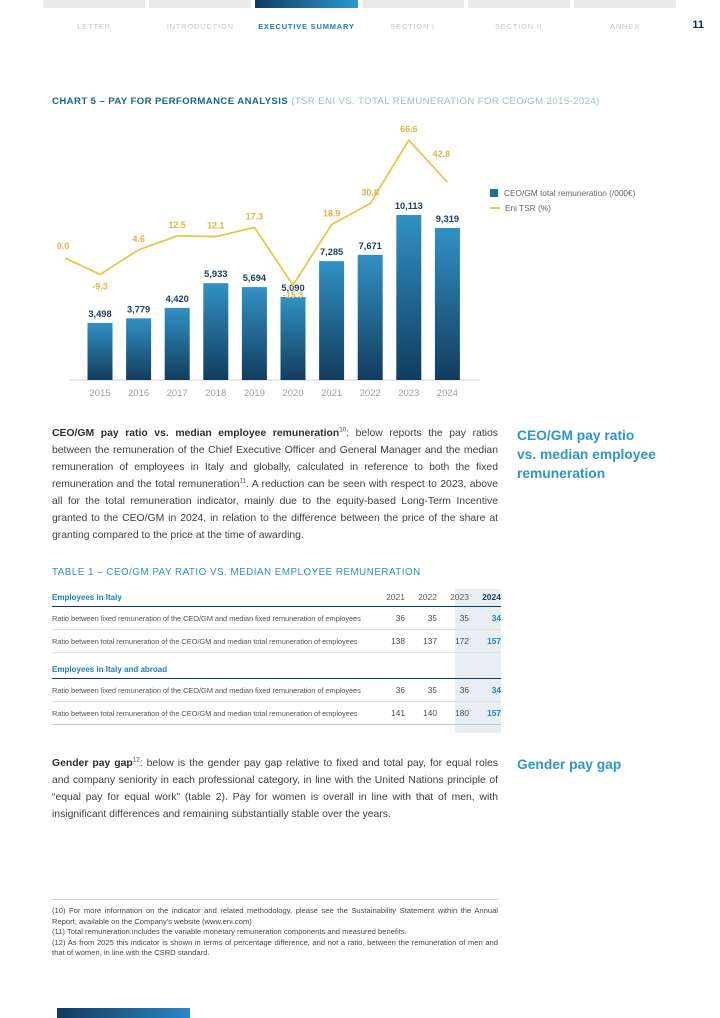 This screenshot has width=720, height=1018. Describe the element at coordinates (625, 26) in the screenshot. I see `tab-label: ANNEX` at that location.